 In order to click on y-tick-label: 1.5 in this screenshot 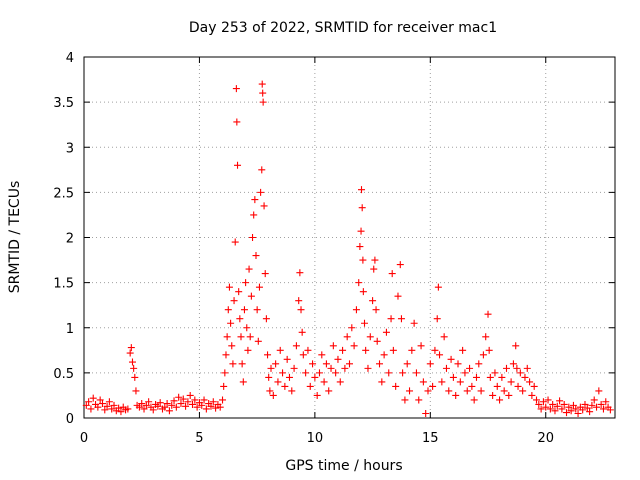, I will do `click(63, 284)`.